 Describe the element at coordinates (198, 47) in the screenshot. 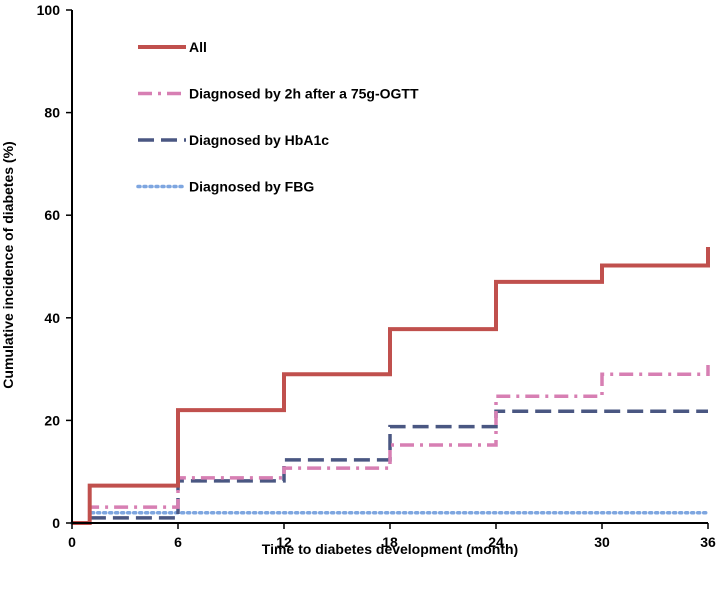

I see `legend-label-0: All` at that location.